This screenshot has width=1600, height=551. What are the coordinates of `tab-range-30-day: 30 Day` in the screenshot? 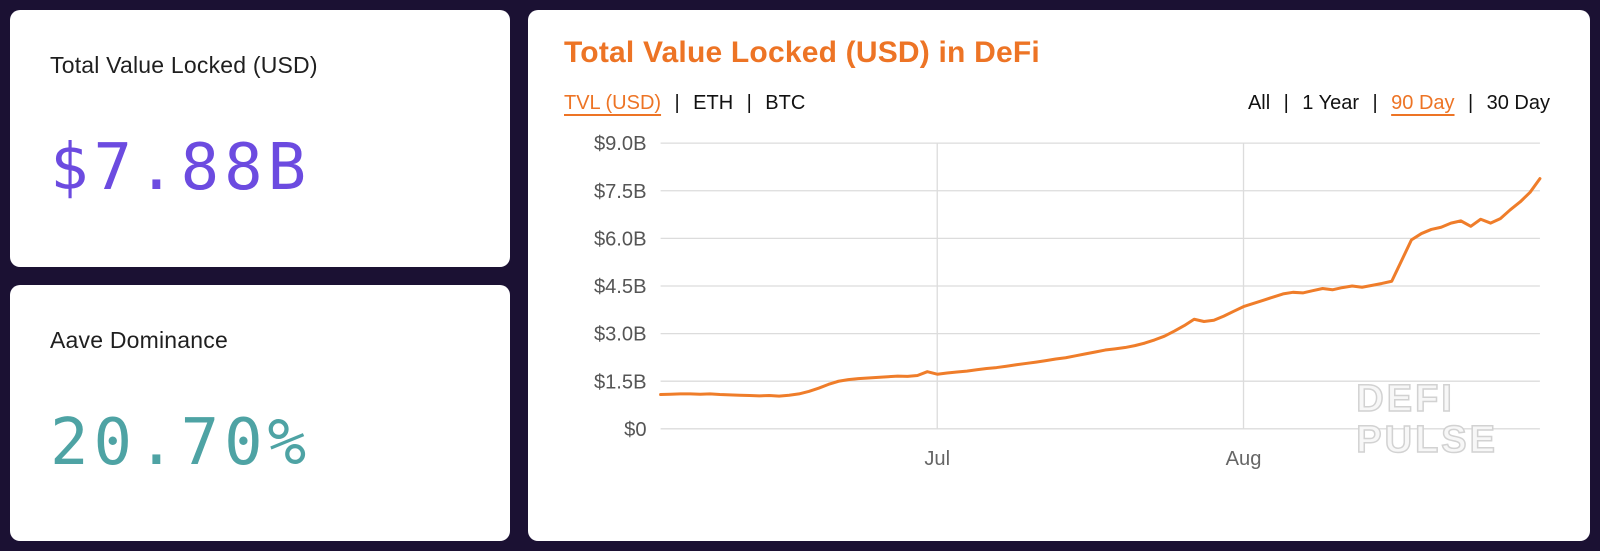 It's located at (1518, 103).